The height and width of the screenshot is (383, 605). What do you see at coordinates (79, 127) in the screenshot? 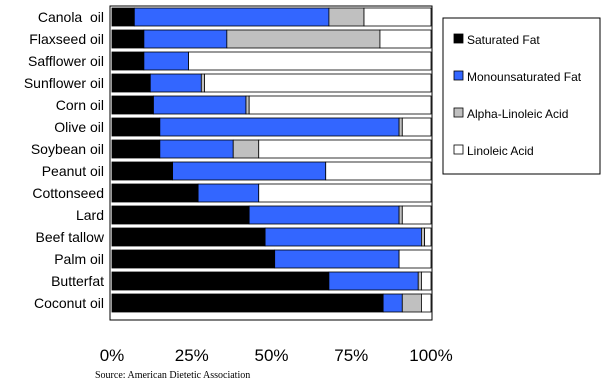
I see `category-label-olive-oil: Olive oil` at bounding box center [79, 127].